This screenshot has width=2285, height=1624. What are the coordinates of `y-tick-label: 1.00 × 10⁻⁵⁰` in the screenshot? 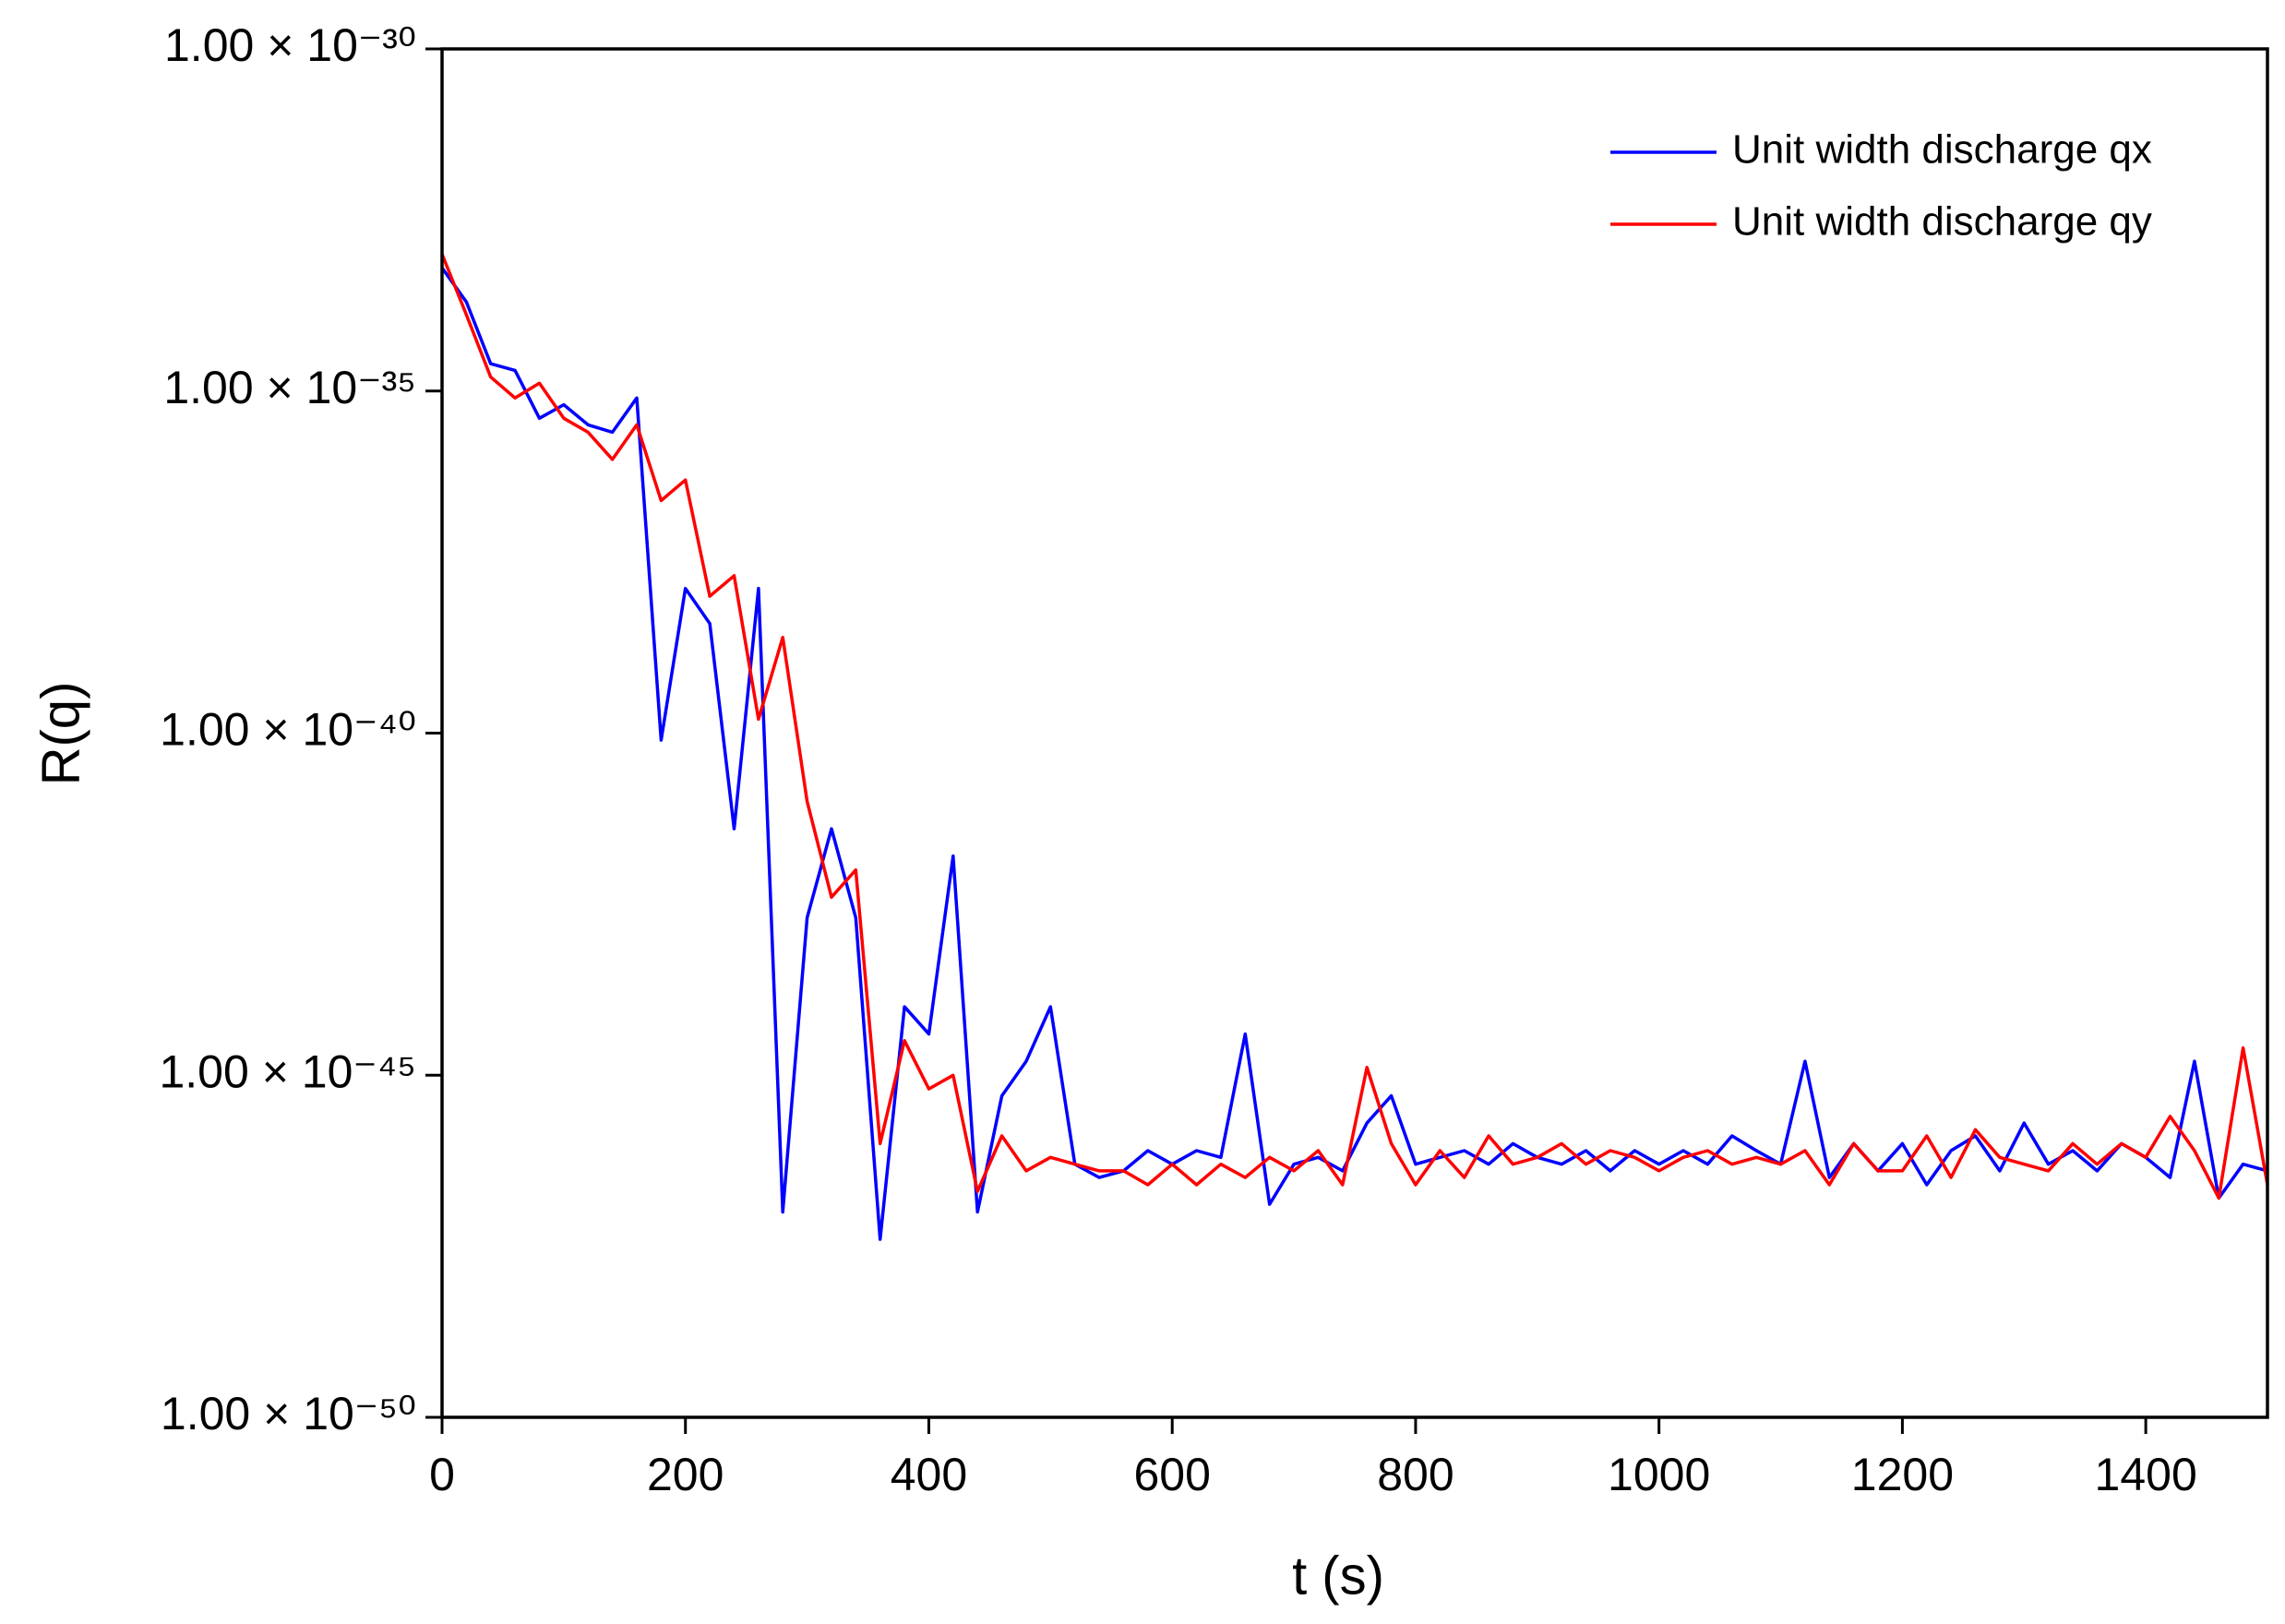 It's located at (288, 1413).